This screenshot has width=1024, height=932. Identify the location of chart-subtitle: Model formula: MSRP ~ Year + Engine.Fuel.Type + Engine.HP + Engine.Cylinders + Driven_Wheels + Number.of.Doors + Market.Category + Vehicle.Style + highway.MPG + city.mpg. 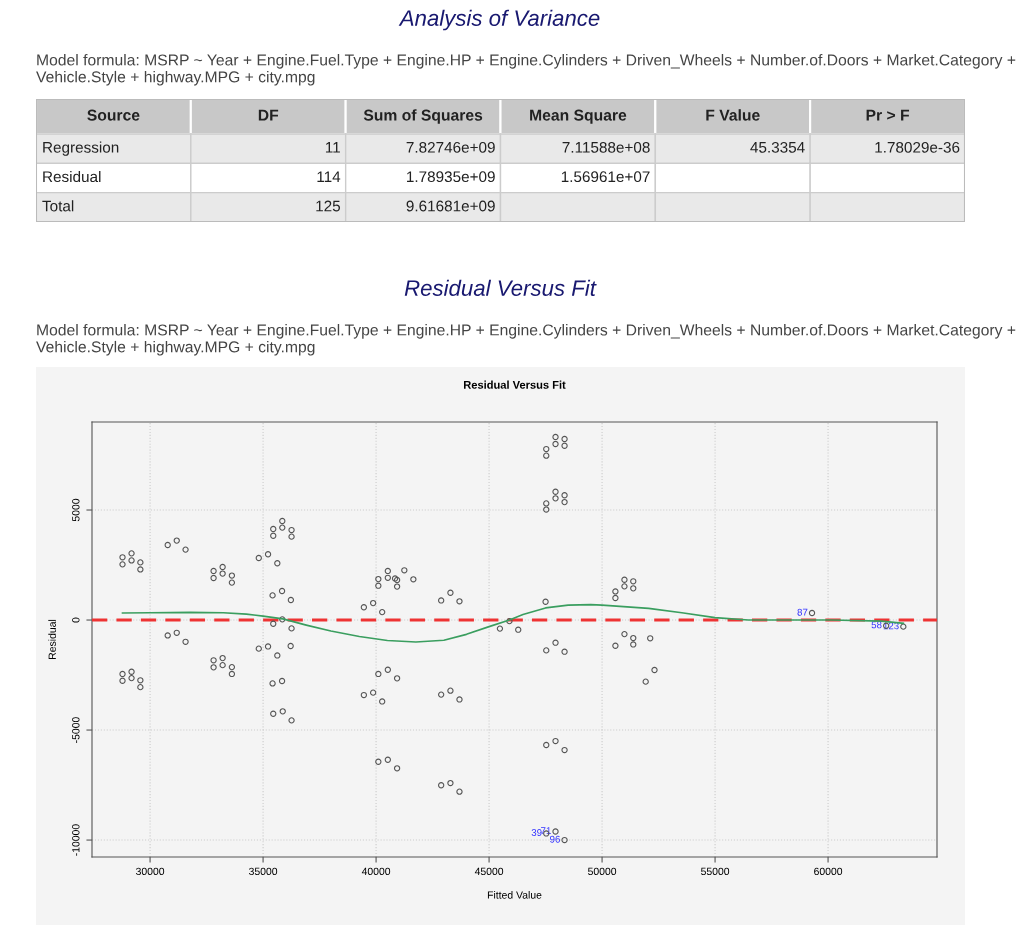
(526, 340).